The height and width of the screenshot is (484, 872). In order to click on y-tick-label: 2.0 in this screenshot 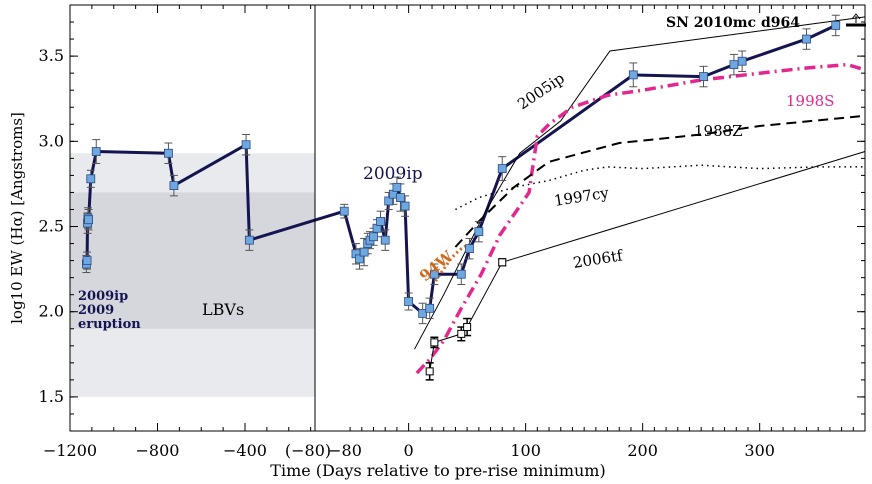, I will do `click(51, 311)`.